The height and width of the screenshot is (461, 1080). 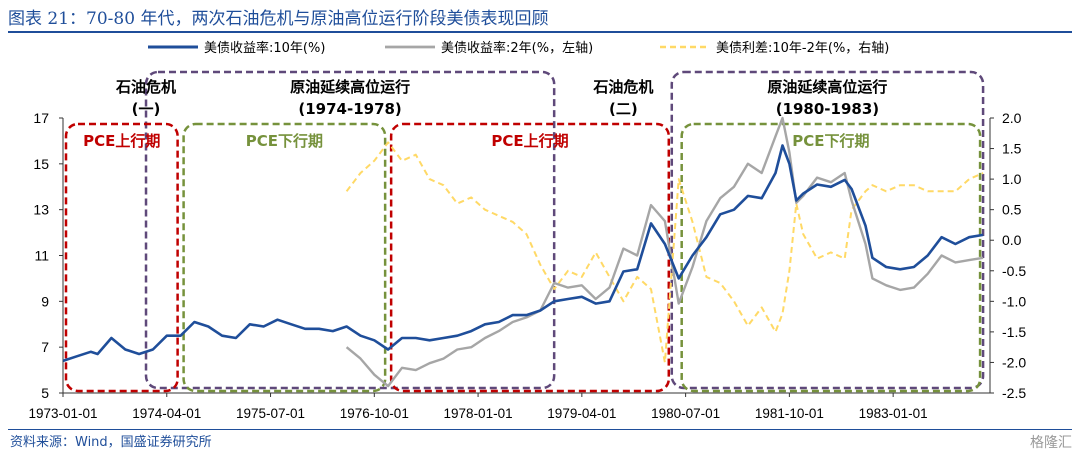 I want to click on annotation-label-hp2: (1980-1983), so click(x=827, y=109).